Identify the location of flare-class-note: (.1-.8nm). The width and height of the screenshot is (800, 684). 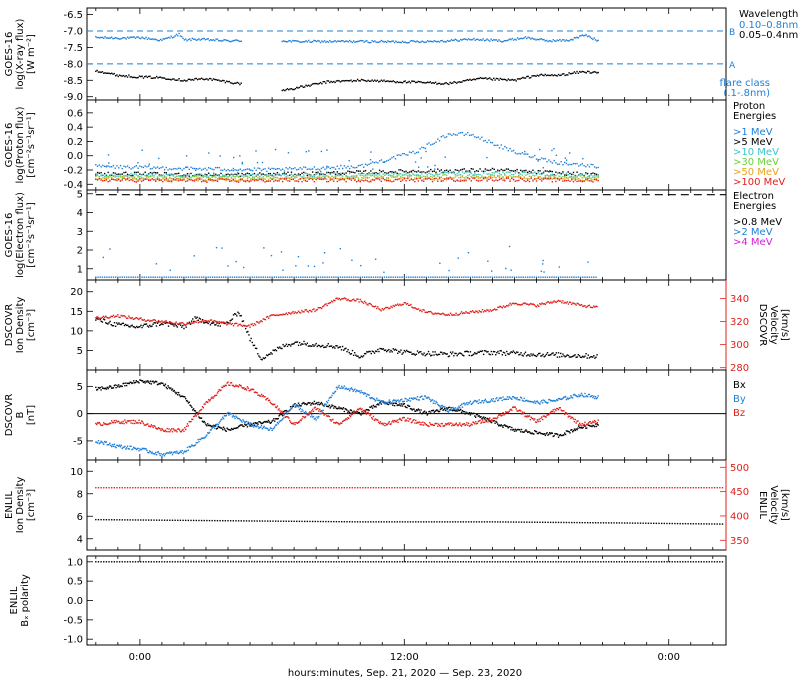
(746, 93).